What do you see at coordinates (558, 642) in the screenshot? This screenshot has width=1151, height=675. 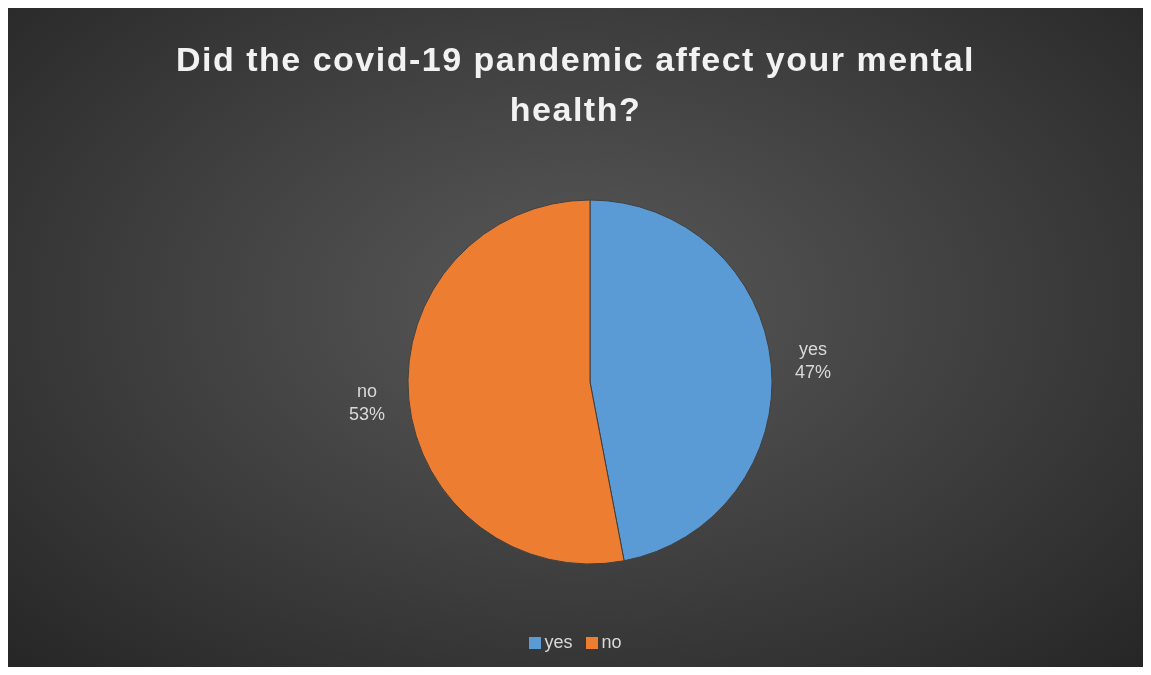 I see `legend-label: yes` at bounding box center [558, 642].